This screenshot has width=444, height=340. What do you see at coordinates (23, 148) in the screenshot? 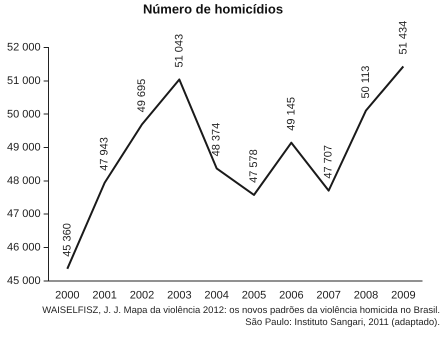
I see `y-tick-label: 49 000` at bounding box center [23, 148].